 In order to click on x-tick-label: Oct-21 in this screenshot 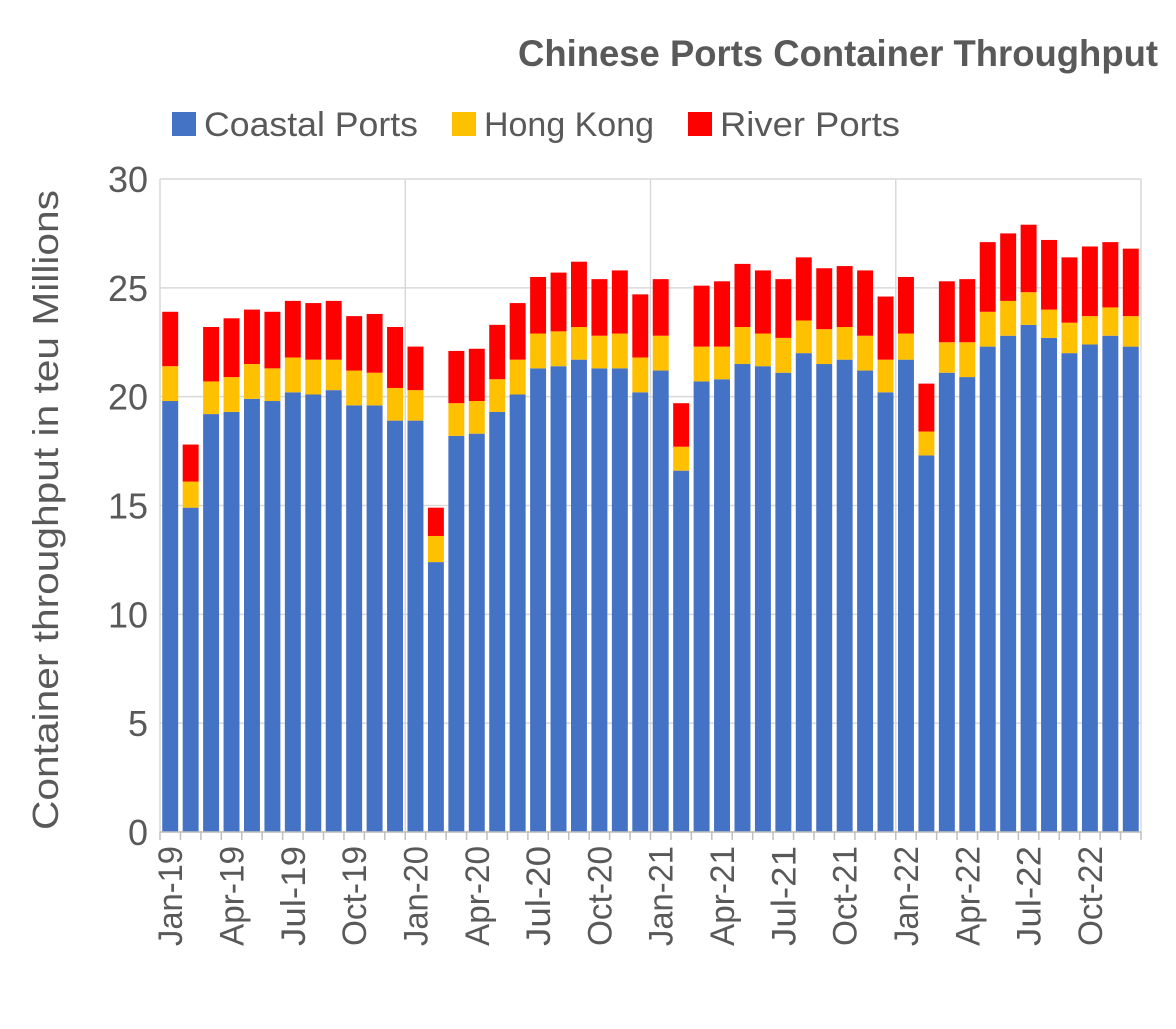, I will do `click(846, 896)`.